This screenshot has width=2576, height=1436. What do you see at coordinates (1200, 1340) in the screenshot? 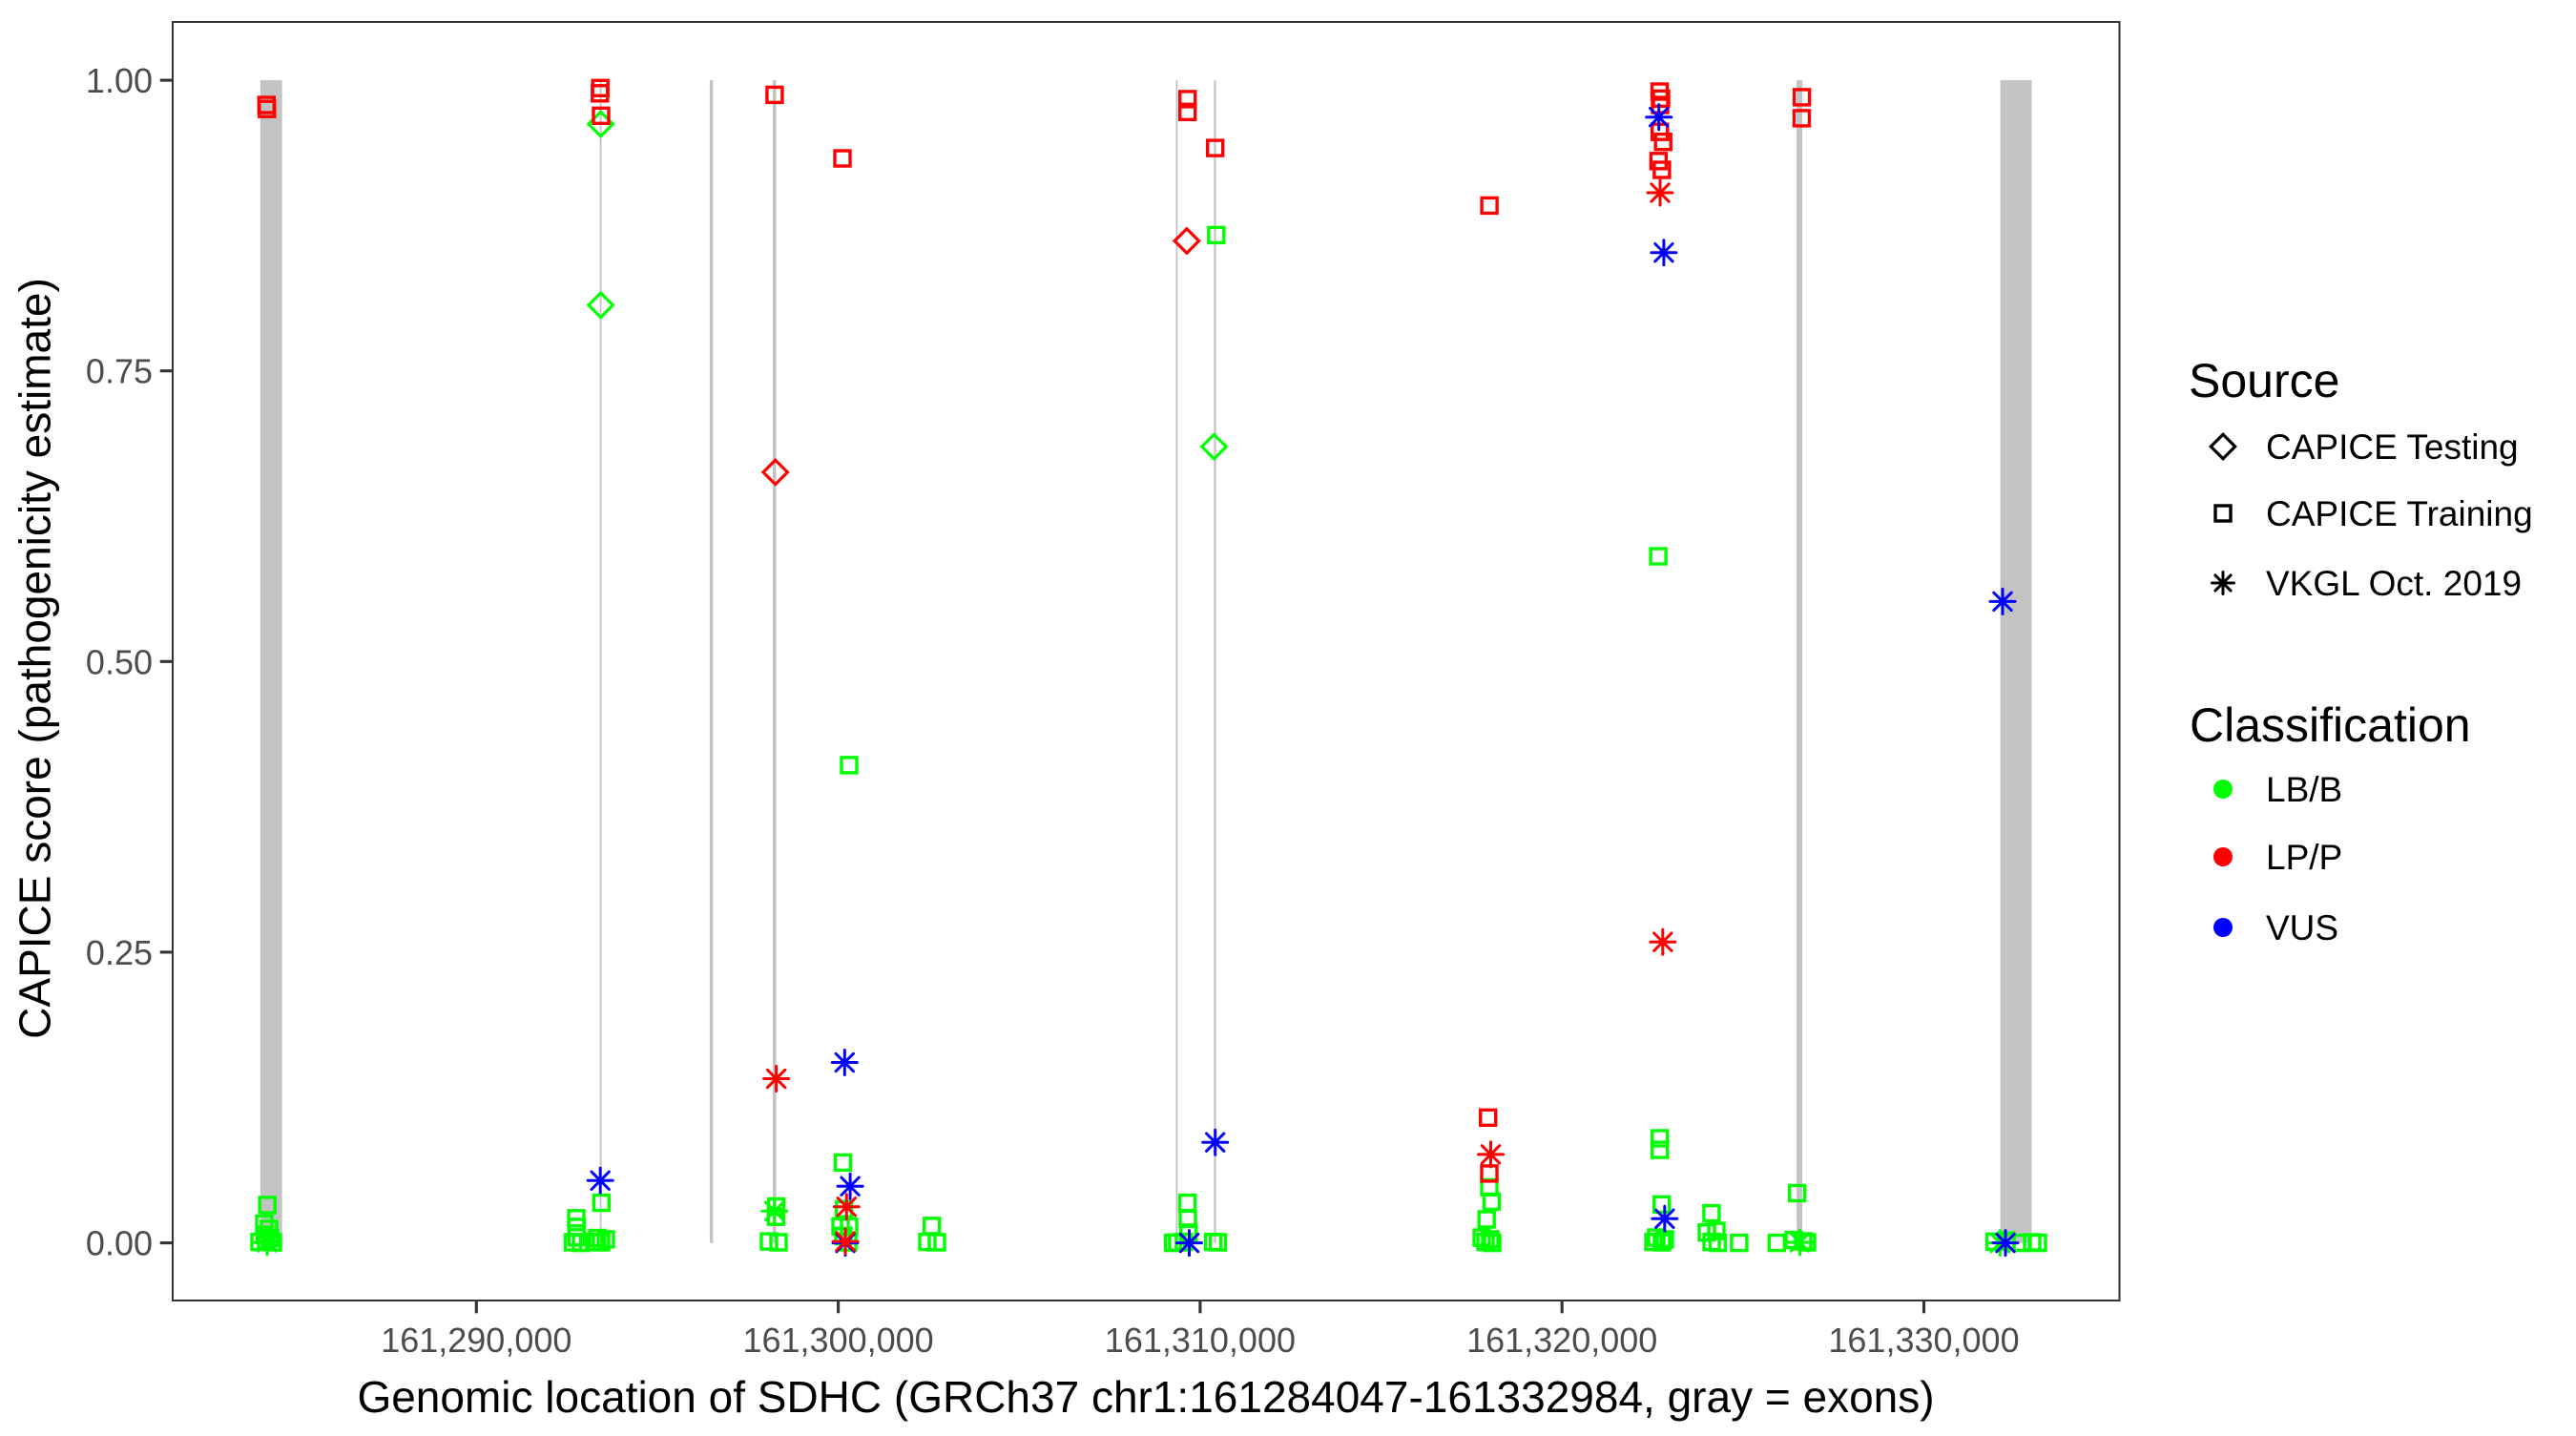
I see `svg-text: 161,310,000` at bounding box center [1200, 1340].